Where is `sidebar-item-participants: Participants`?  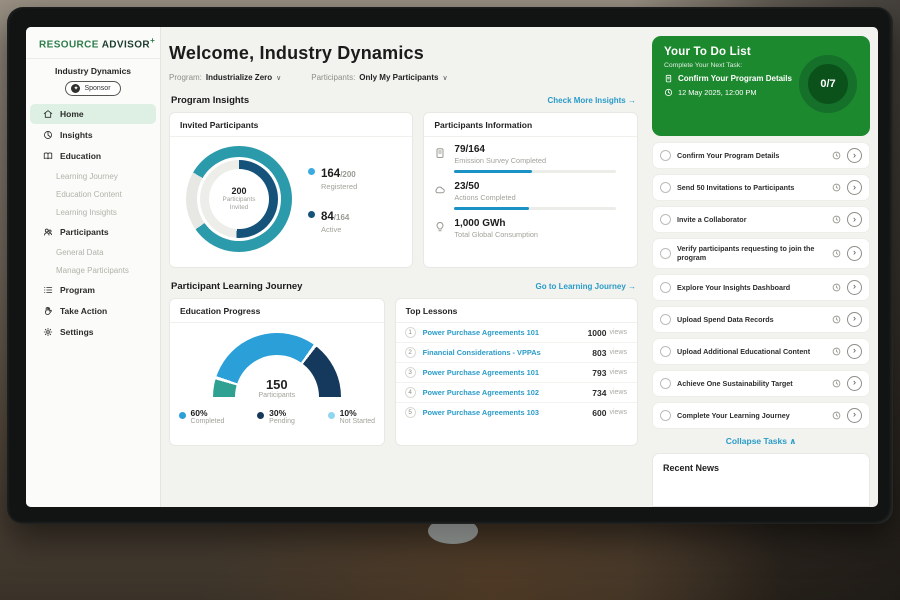 sidebar-item-participants: Participants is located at coordinates (93, 232).